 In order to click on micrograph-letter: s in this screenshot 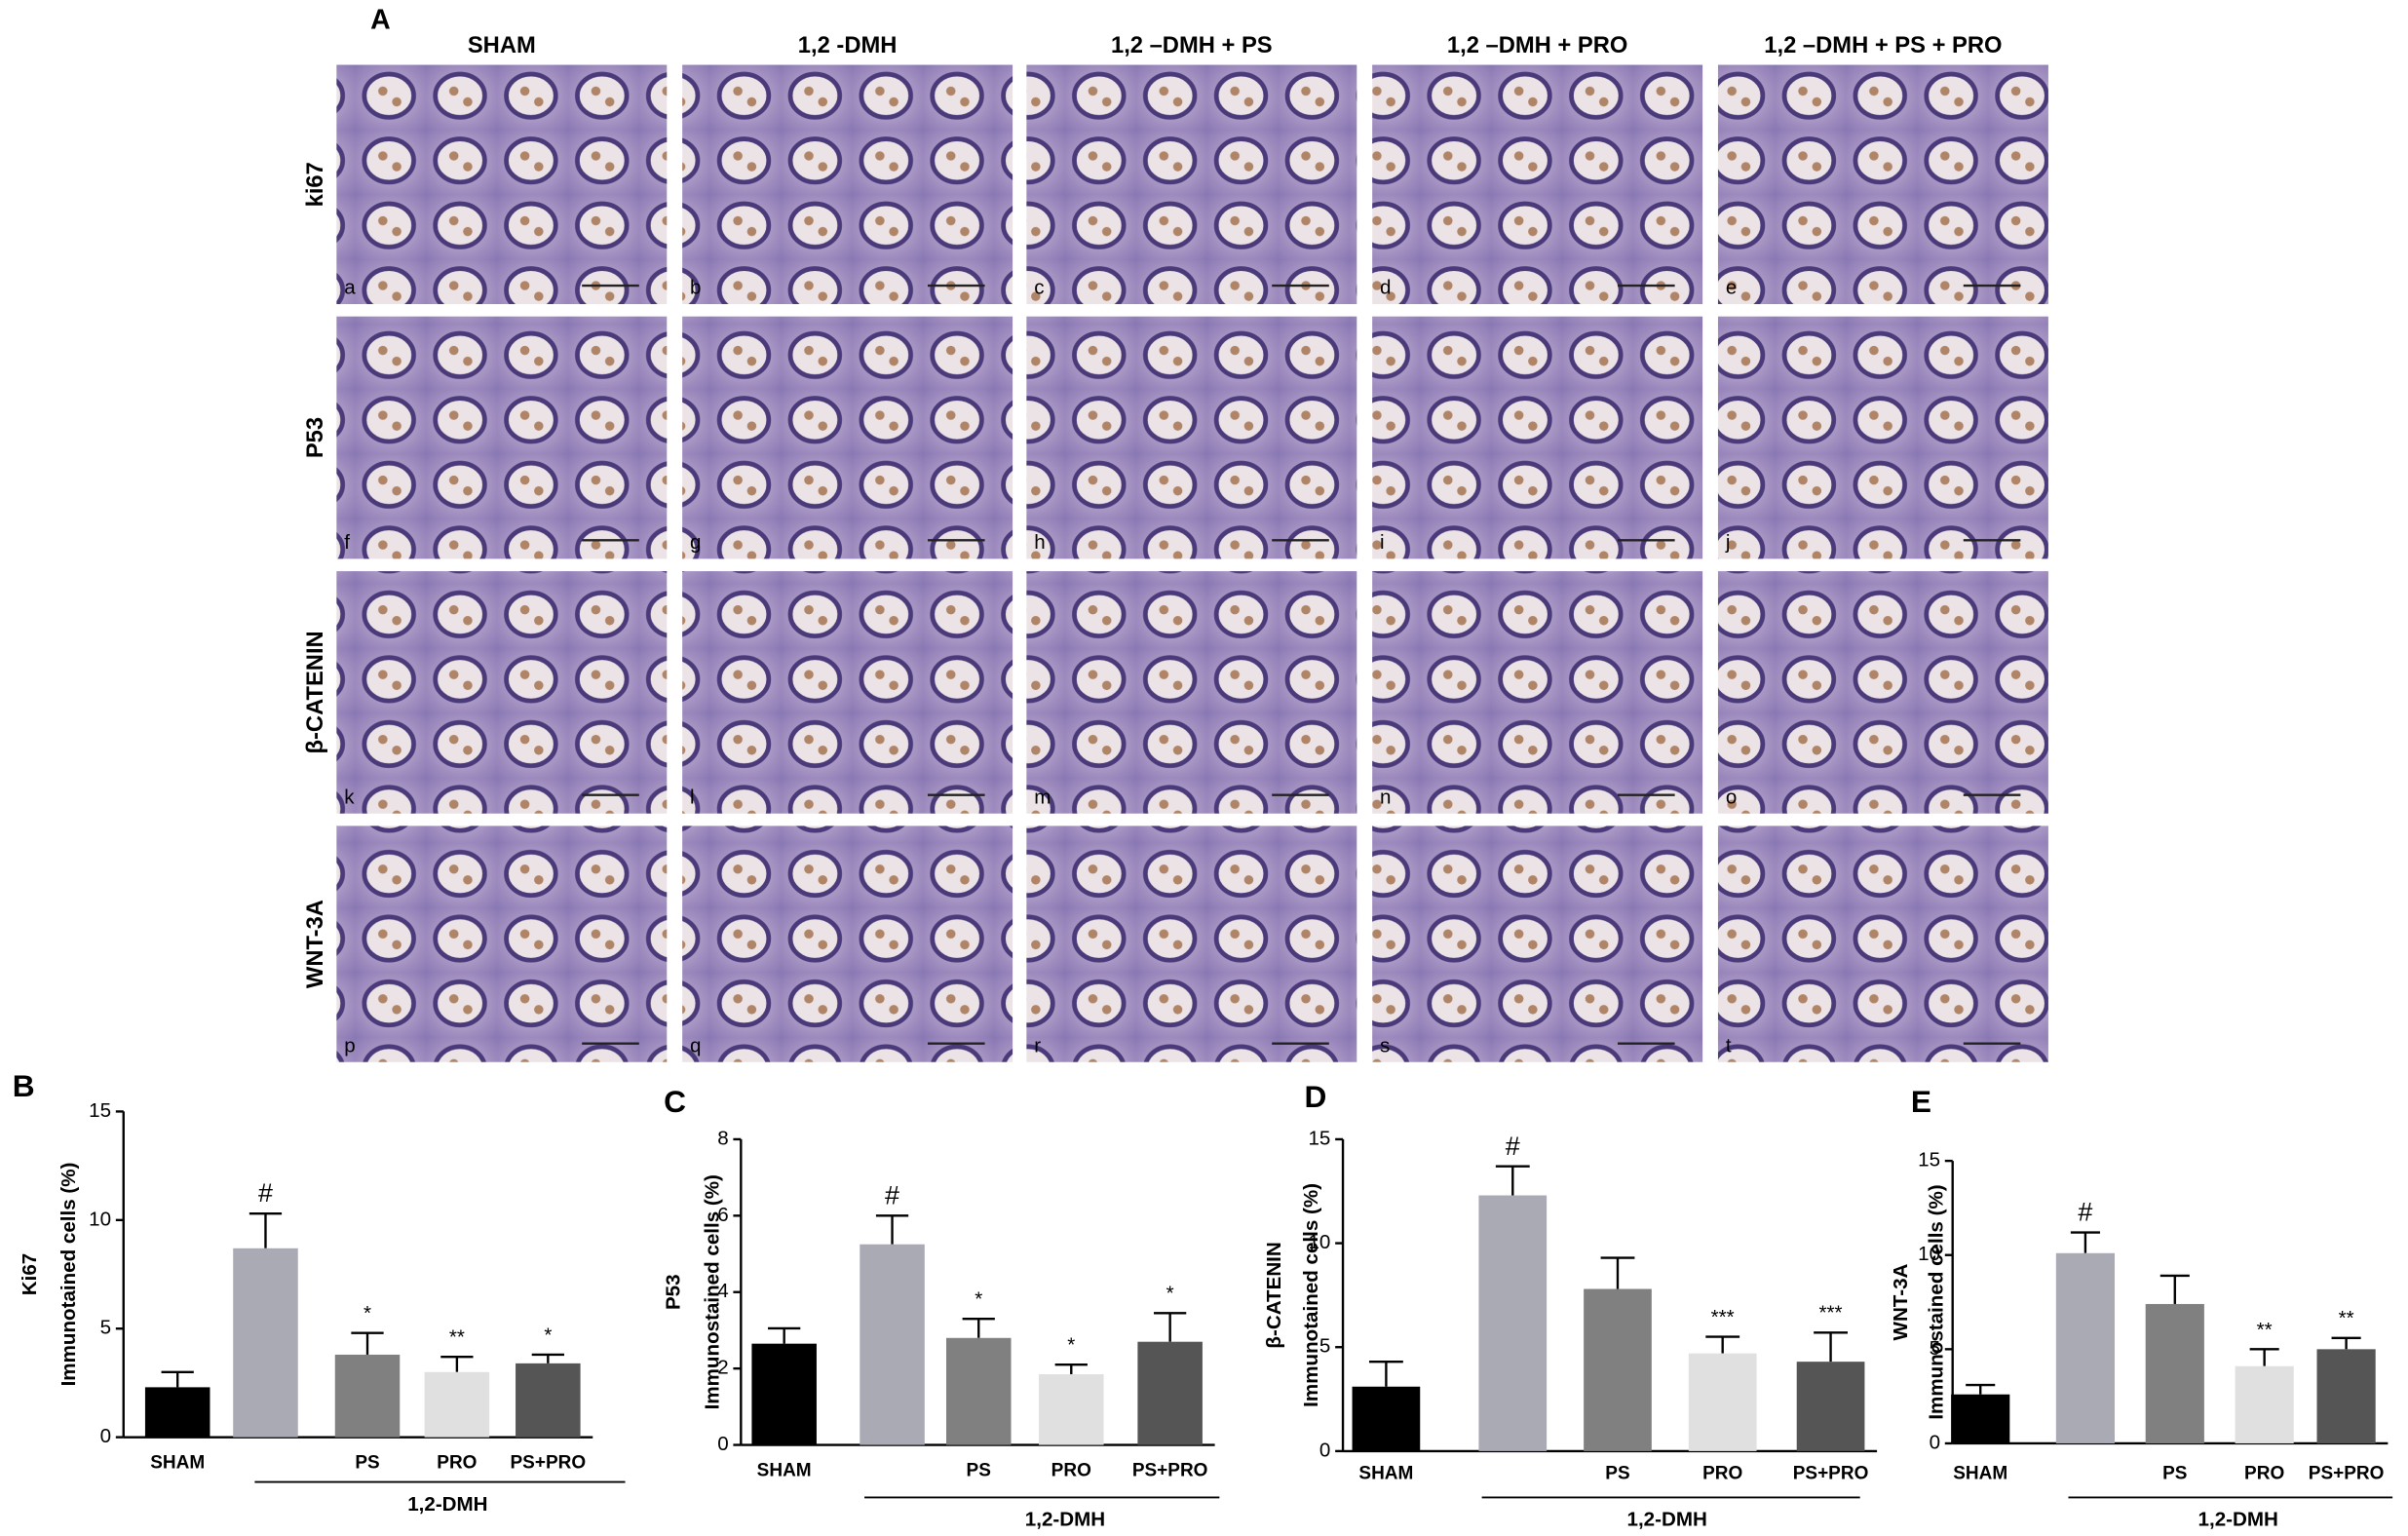, I will do `click(1385, 1045)`.